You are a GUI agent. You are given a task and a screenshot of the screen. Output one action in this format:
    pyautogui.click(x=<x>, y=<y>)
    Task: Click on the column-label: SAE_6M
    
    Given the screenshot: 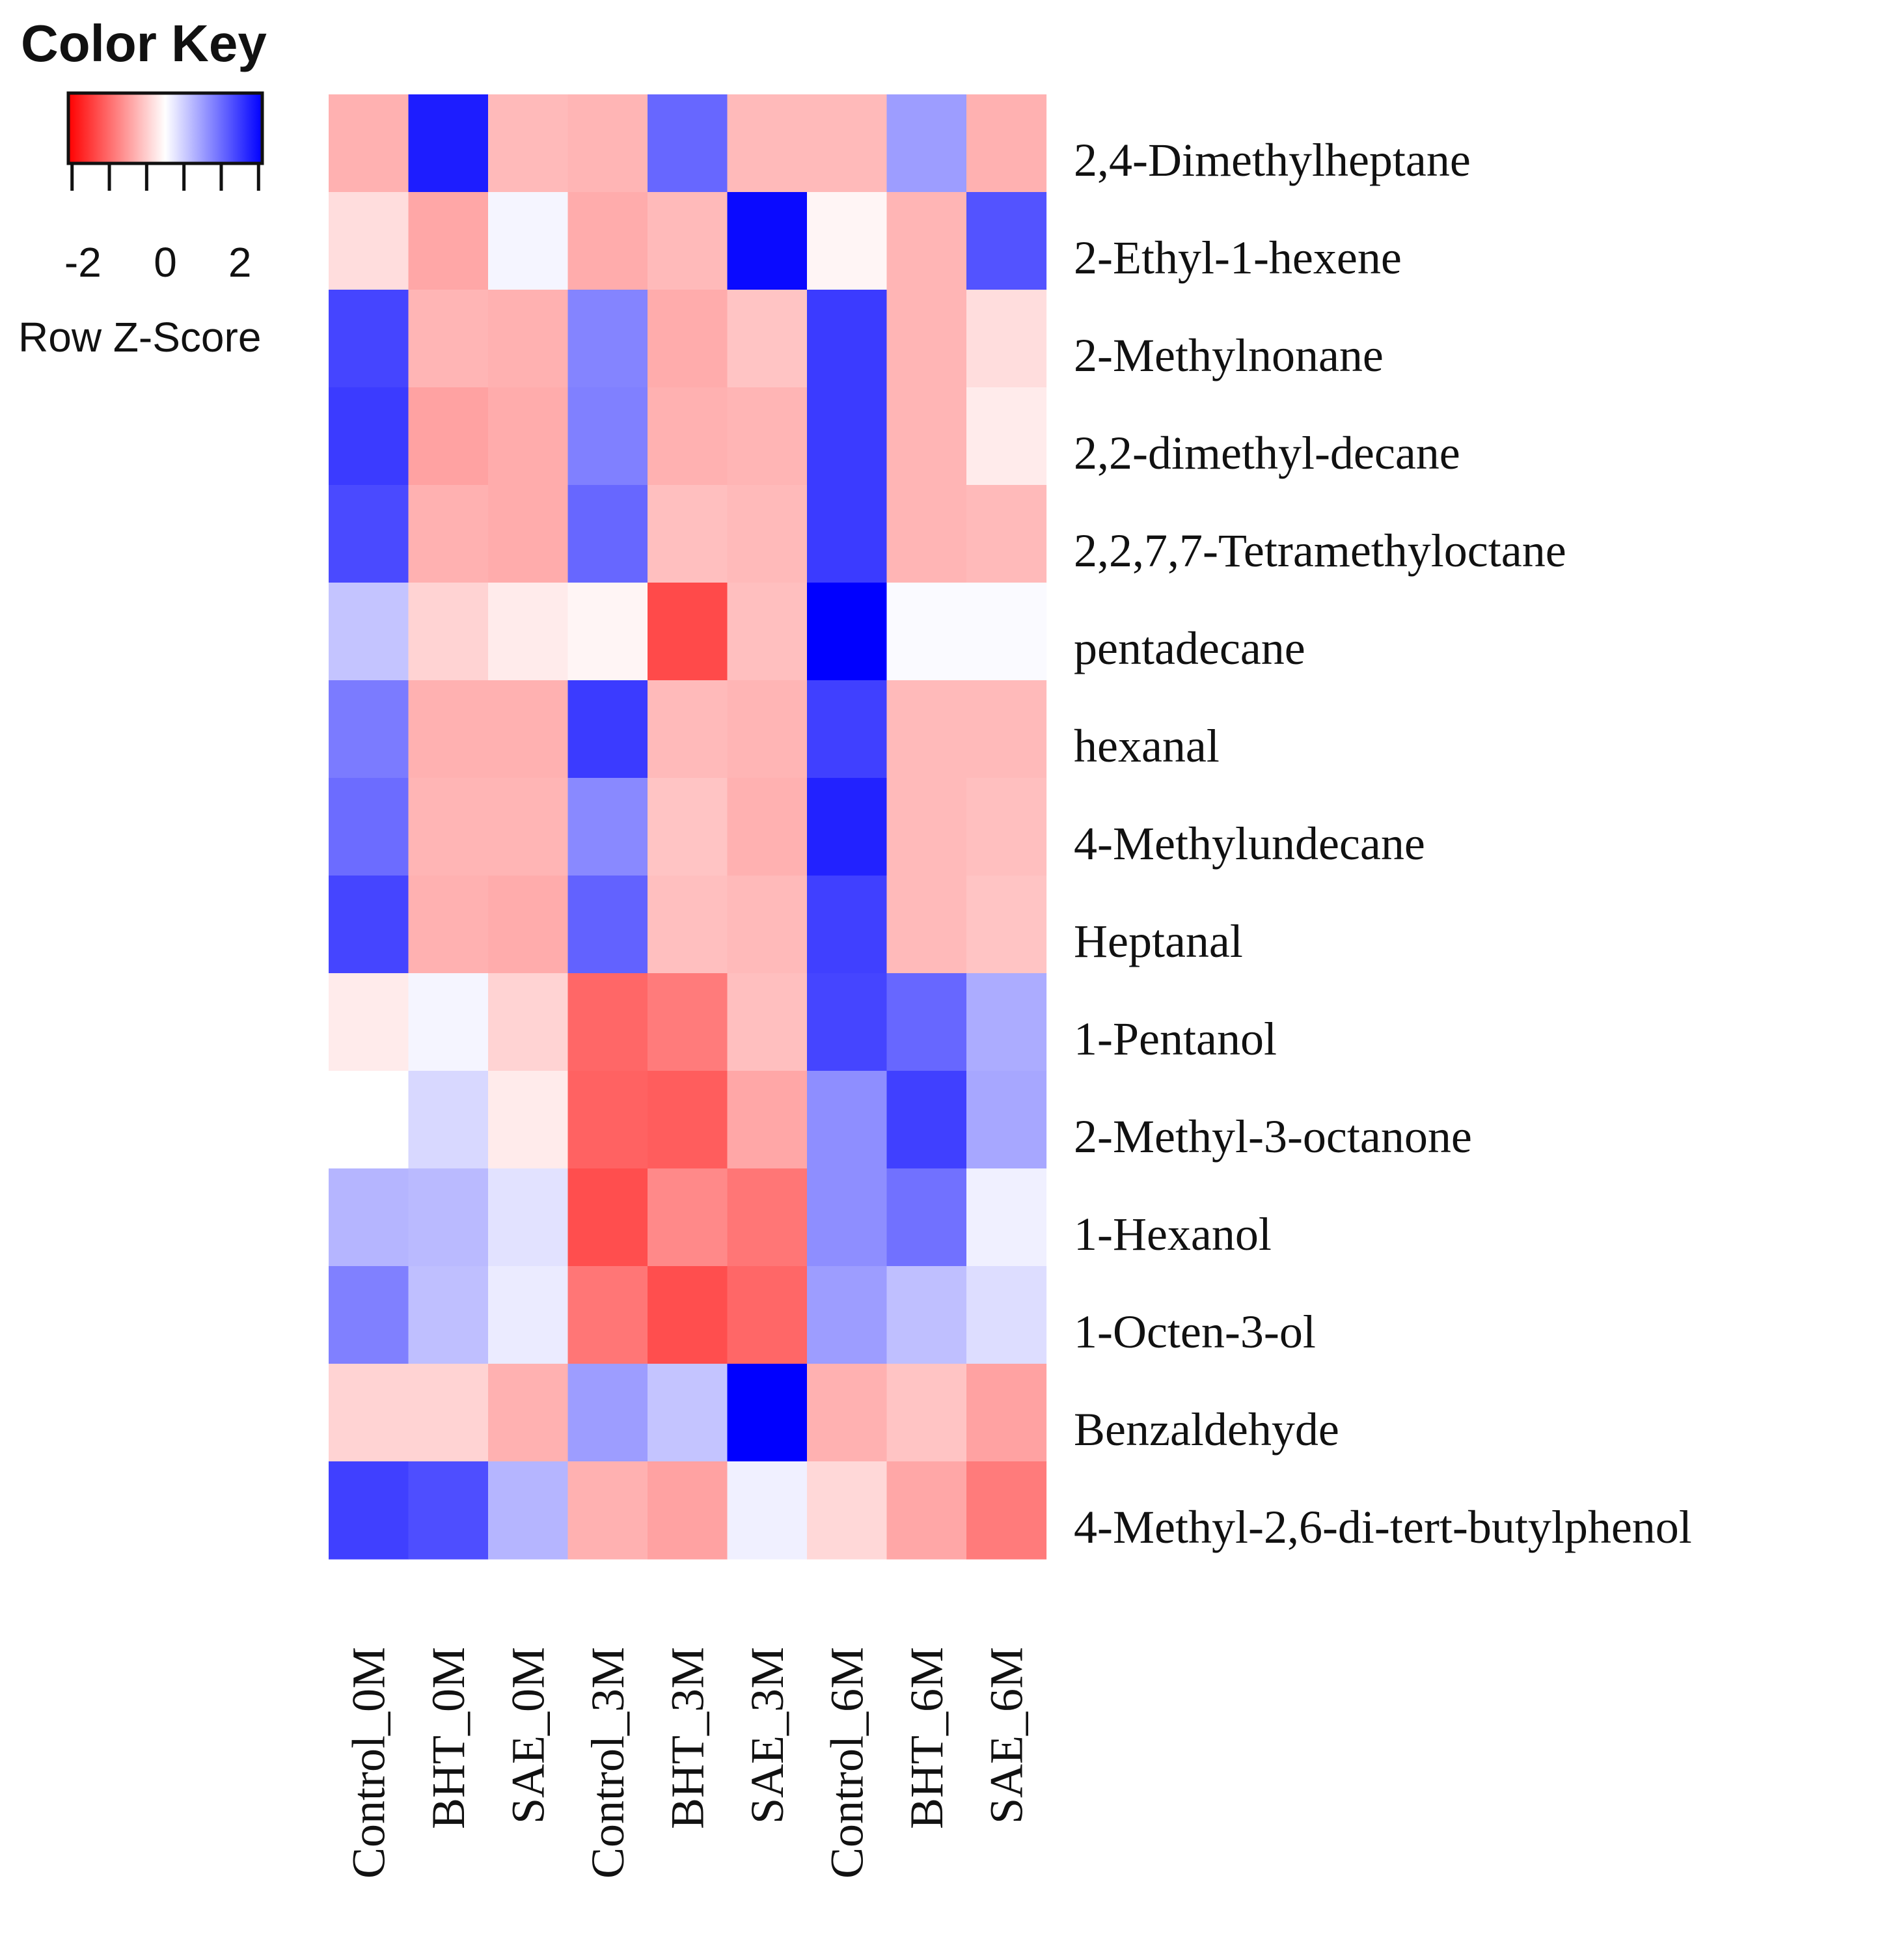 What is the action you would take?
    pyautogui.click(x=1006, y=1735)
    